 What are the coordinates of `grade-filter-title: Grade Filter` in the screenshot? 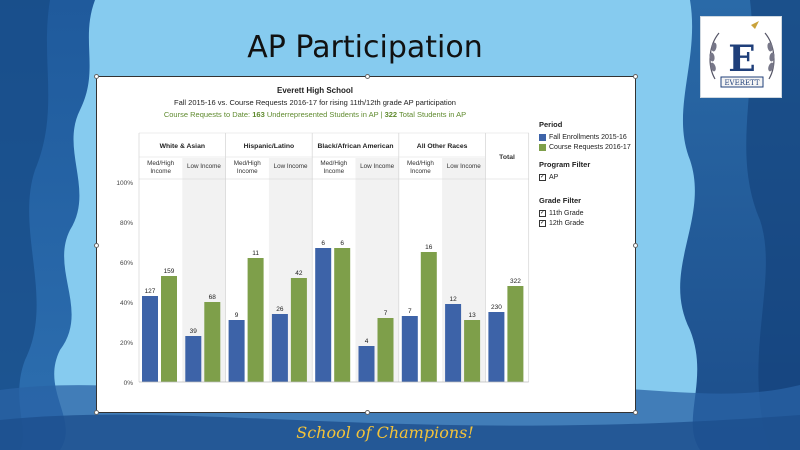 It's located at (560, 200).